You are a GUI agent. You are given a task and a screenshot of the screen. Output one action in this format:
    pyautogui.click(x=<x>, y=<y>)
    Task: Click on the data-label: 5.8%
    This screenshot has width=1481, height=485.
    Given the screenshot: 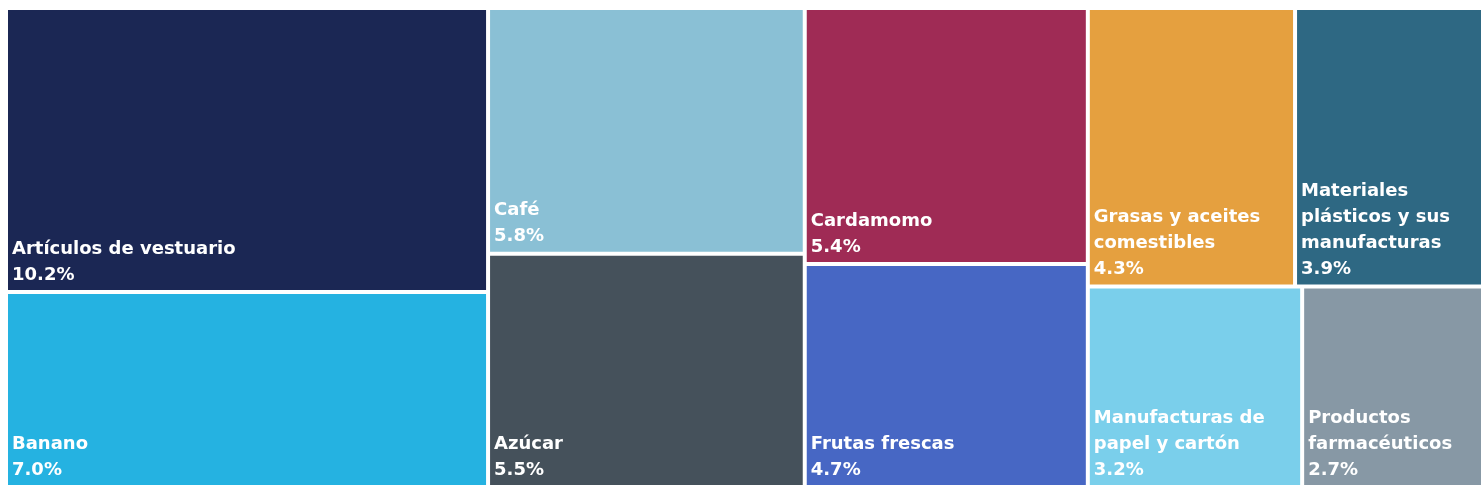 What is the action you would take?
    pyautogui.click(x=519, y=235)
    